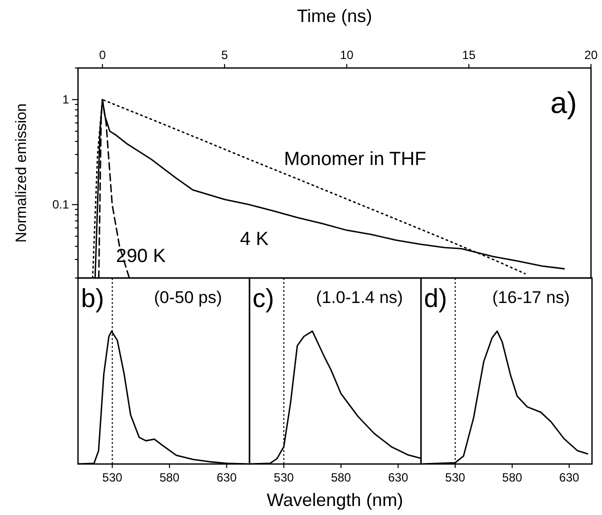 The width and height of the screenshot is (602, 515). Describe the element at coordinates (66, 99) in the screenshot. I see `y-tick-label: 1` at that location.